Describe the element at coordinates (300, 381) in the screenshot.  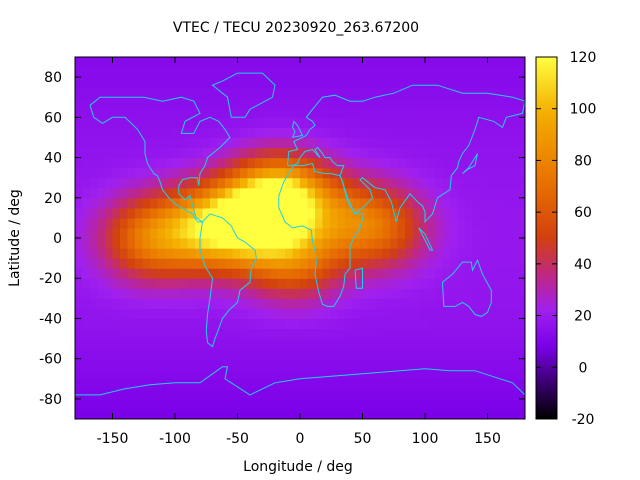
I see `coastline-antarctica` at that location.